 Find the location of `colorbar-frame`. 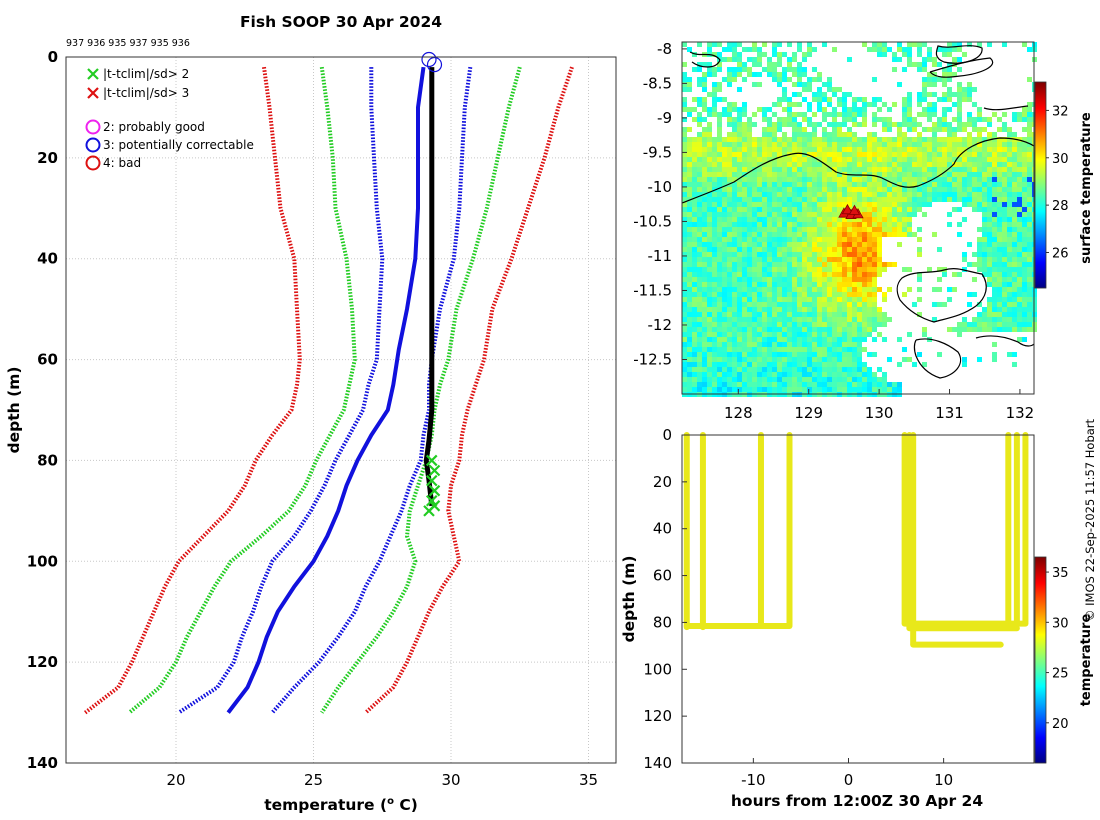

colorbar-frame is located at coordinates (1040, 660).